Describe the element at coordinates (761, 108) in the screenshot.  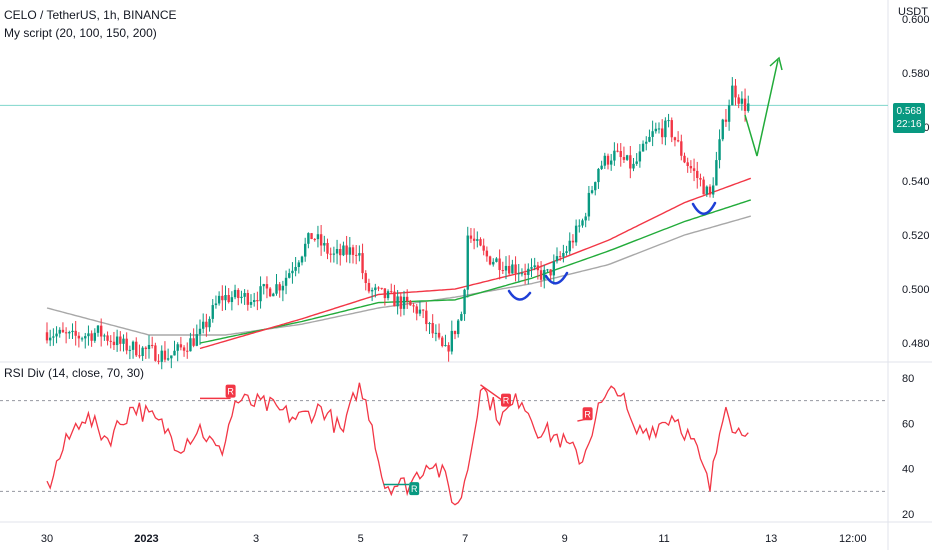
I see `projection-arrow` at that location.